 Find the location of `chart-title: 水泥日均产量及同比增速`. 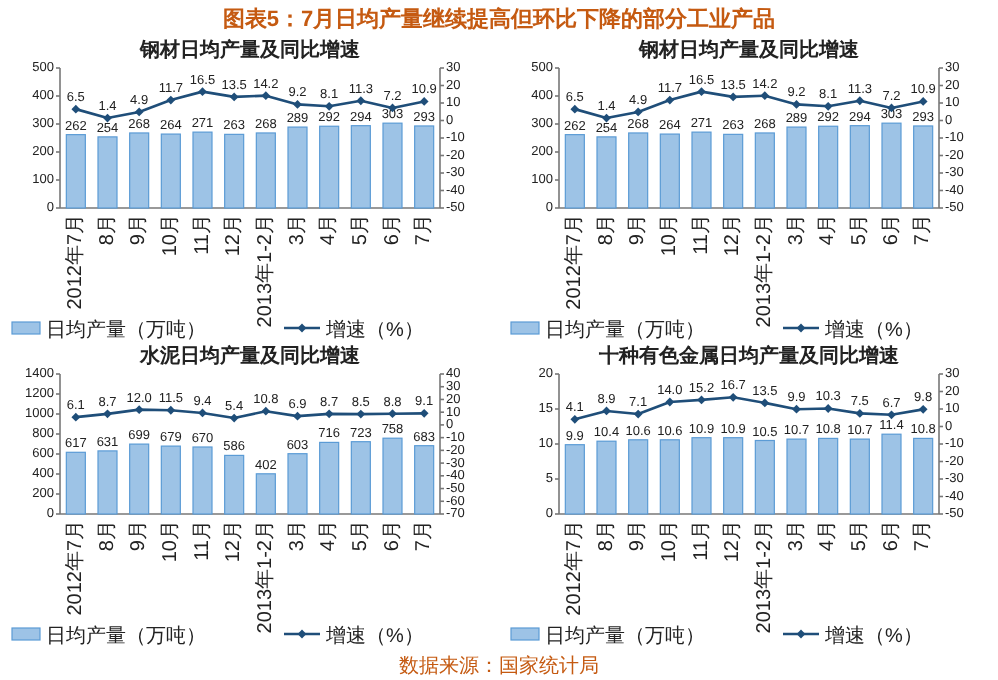

chart-title: 水泥日均产量及同比增速 is located at coordinates (250, 356).